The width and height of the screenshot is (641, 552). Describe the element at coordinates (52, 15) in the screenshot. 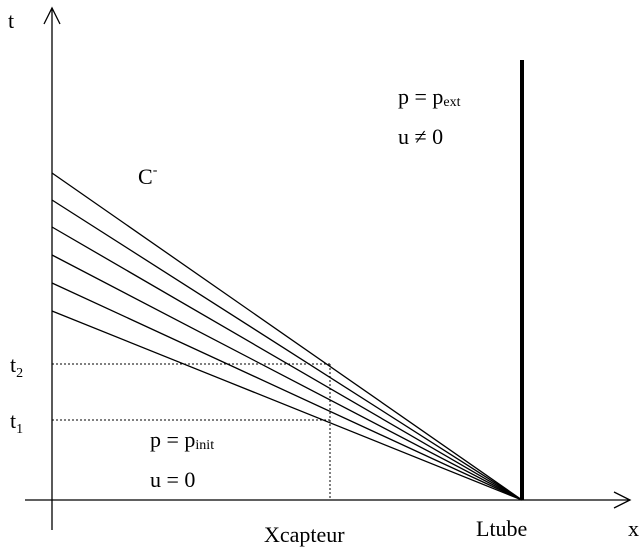

I see `t-arrow` at that location.